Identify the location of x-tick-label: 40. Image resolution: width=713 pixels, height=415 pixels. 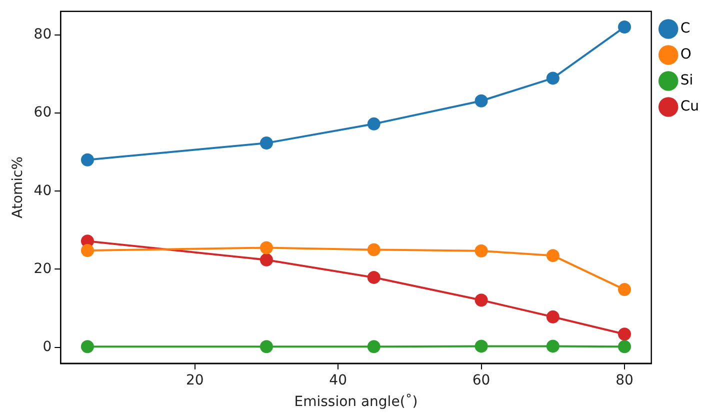
(338, 380).